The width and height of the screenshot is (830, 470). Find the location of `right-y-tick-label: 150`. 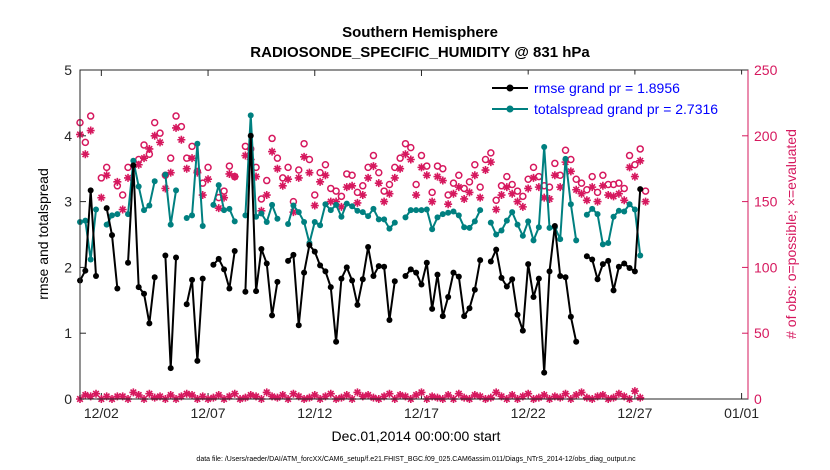

right-y-tick-label: 150 is located at coordinates (766, 202).